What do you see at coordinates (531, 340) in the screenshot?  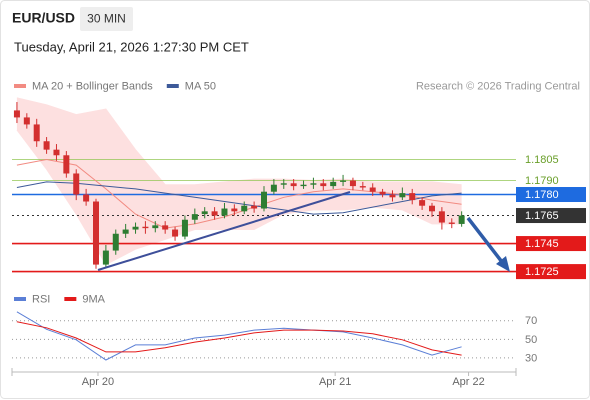 I see `y-tick-label: 50` at bounding box center [531, 340].